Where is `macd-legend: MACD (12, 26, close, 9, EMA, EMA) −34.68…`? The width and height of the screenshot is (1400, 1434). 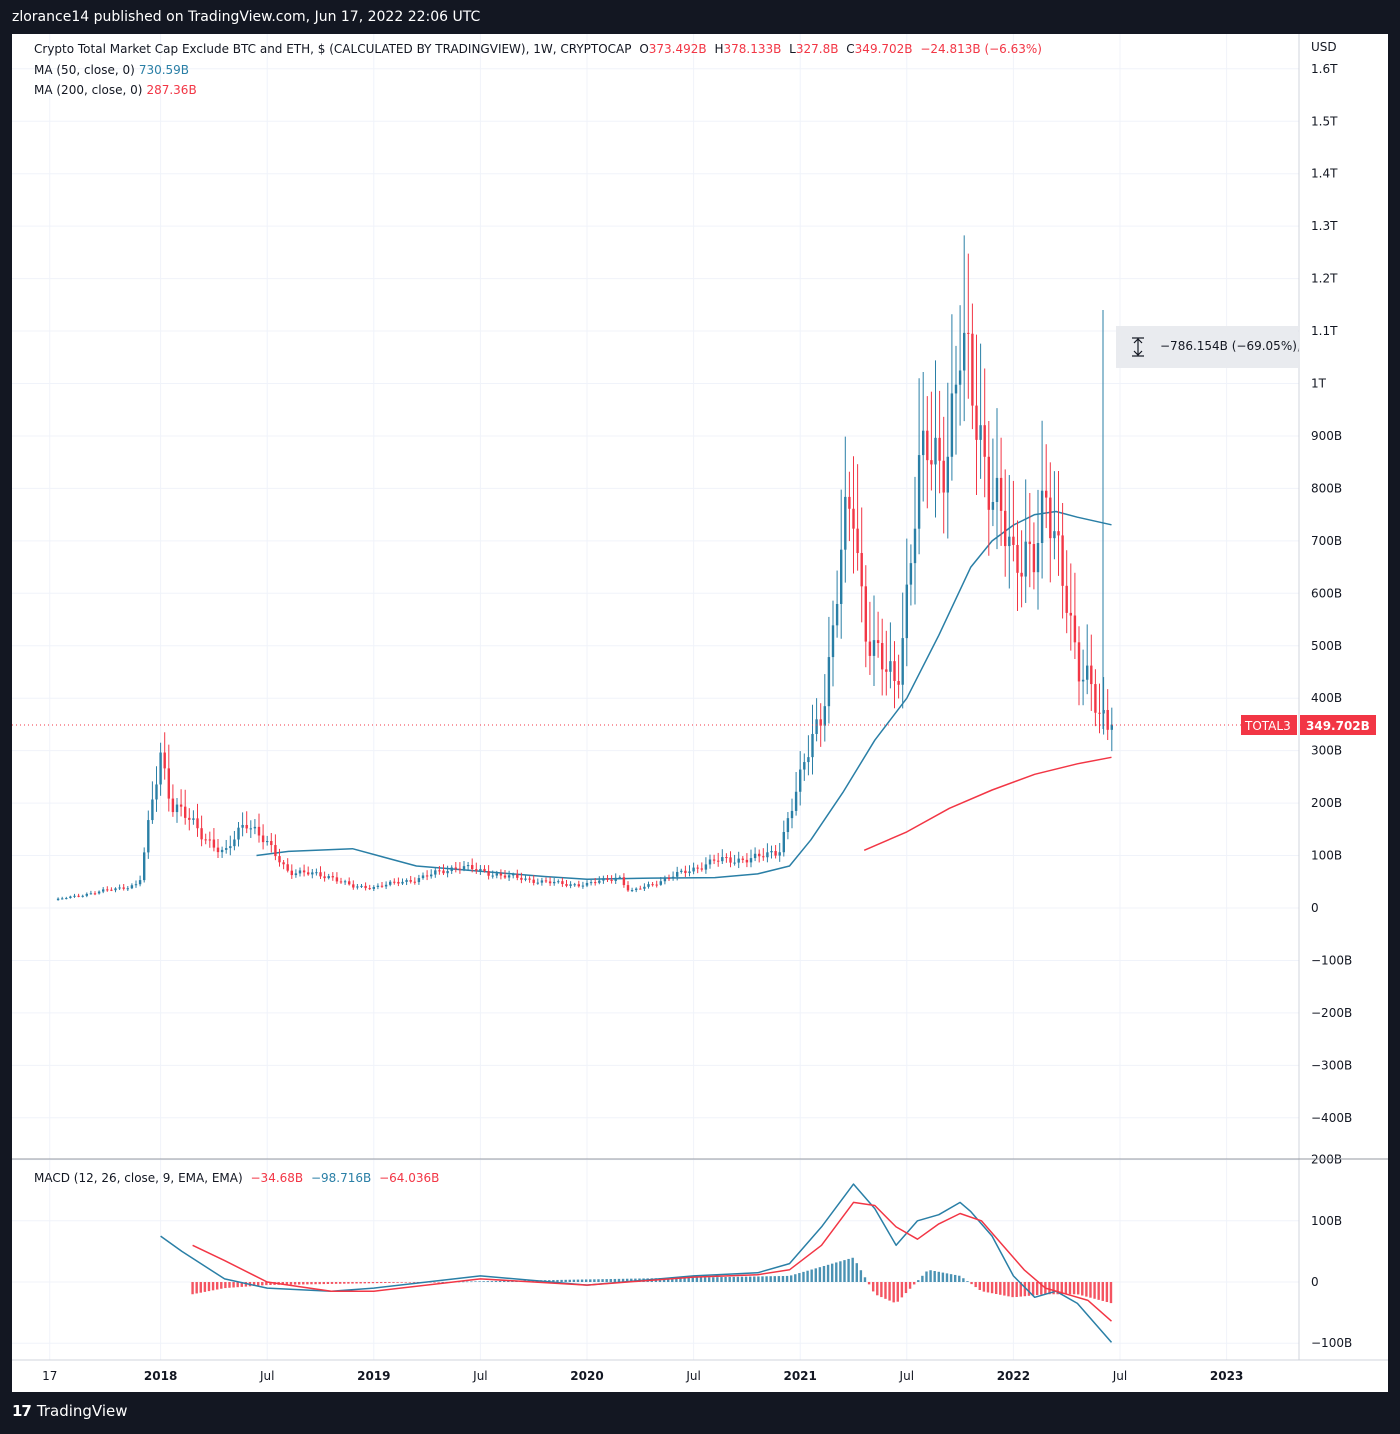 macd-legend: MACD (12, 26, close, 9, EMA, EMA) −34.68… is located at coordinates (236, 1178).